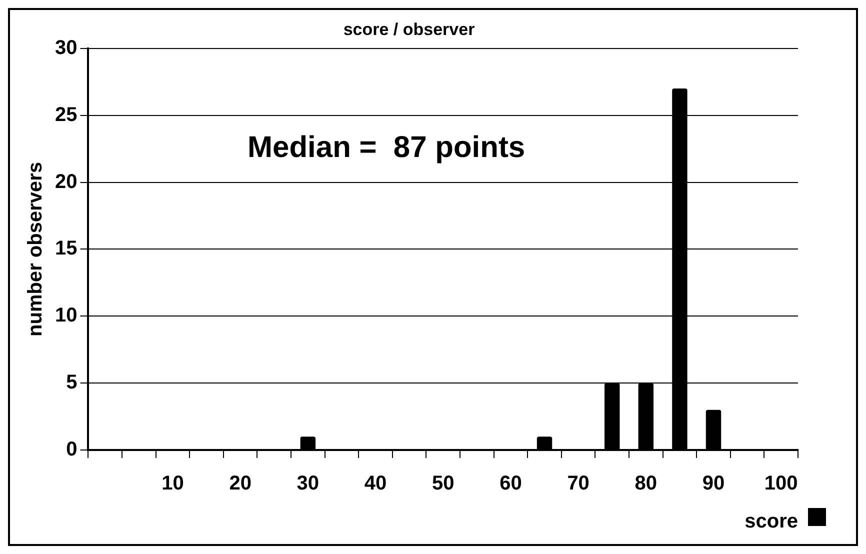  What do you see at coordinates (66, 315) in the screenshot?
I see `y-tick-label: 10` at bounding box center [66, 315].